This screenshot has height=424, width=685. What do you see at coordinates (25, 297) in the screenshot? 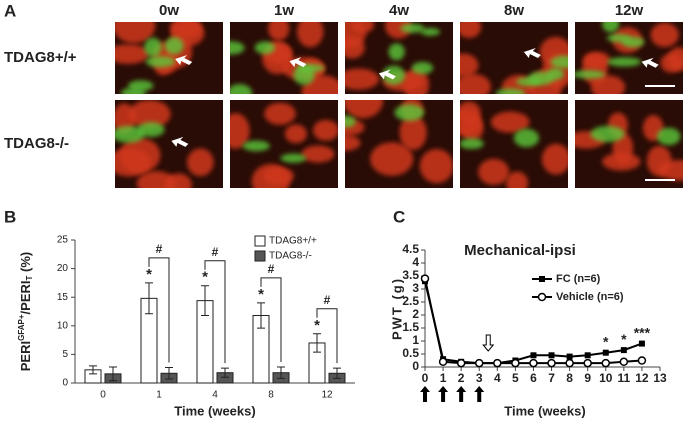
I see `y-label-part: /PERI` at bounding box center [25, 297].